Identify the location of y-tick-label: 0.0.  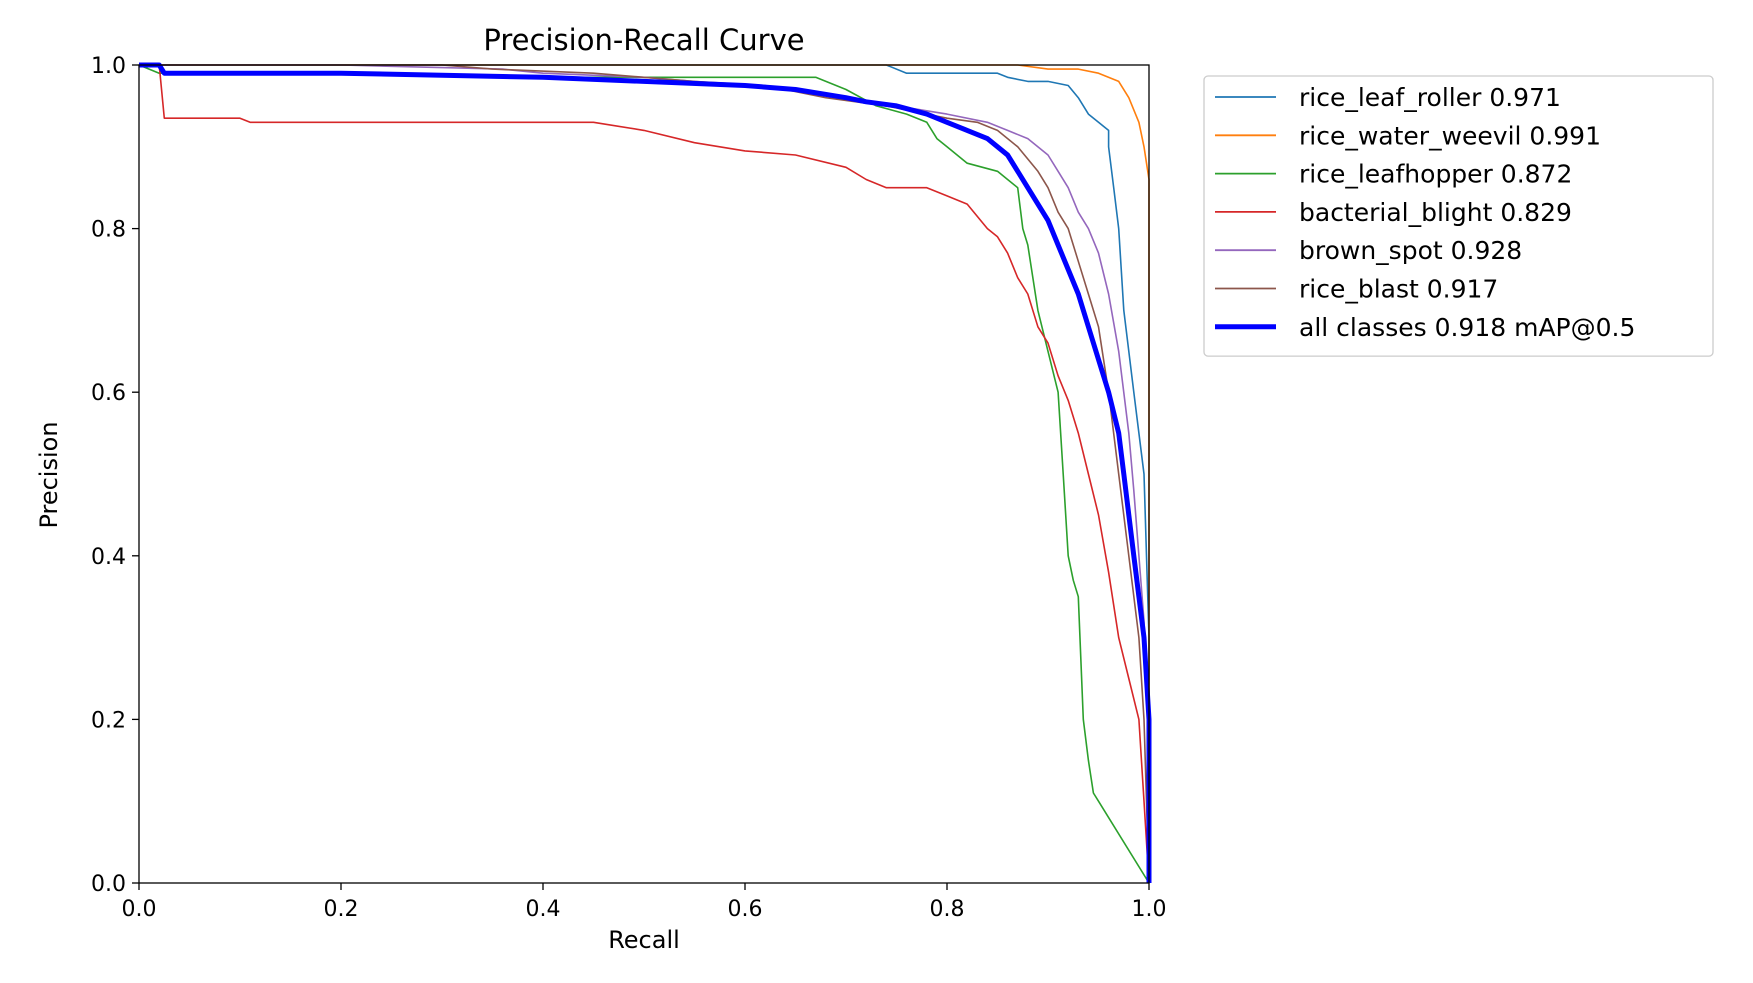
(108, 884).